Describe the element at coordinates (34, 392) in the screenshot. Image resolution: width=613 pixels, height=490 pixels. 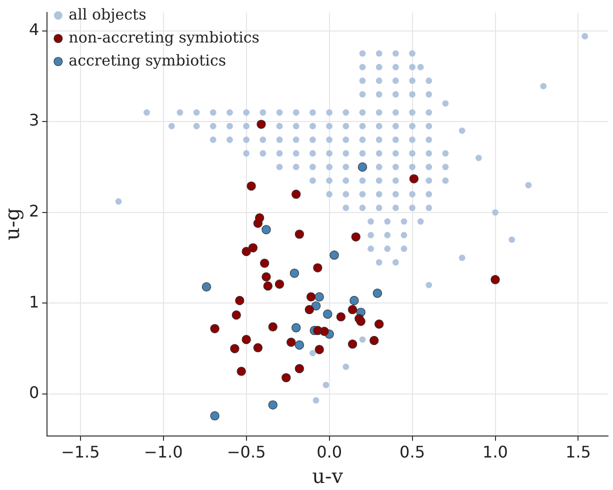
I see `y-tick-label: 0` at that location.